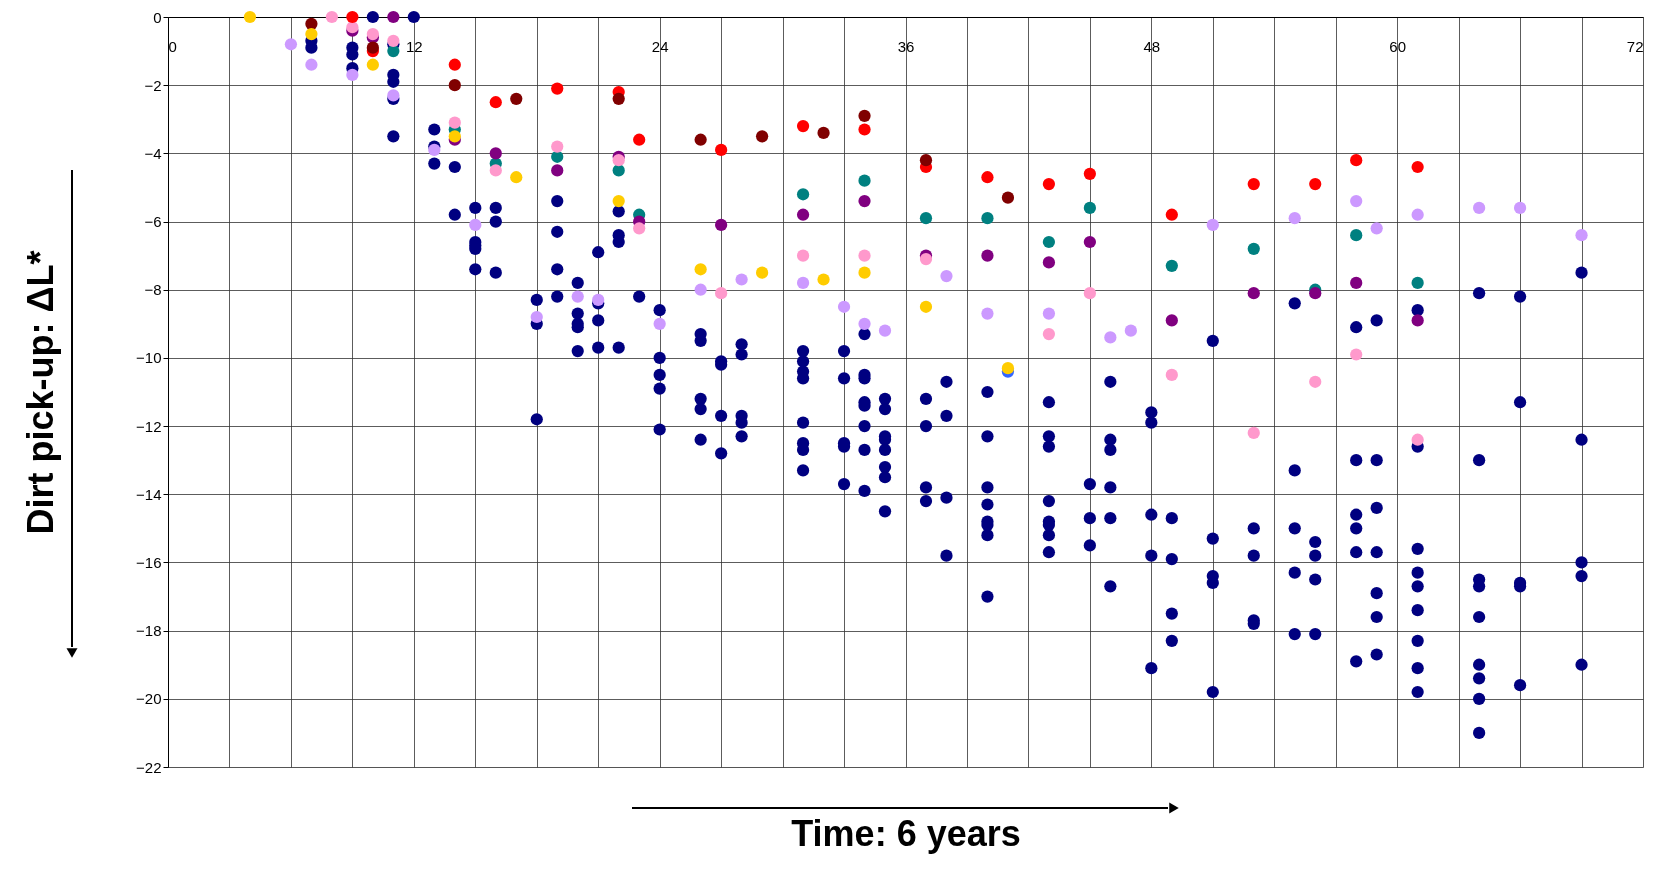 The height and width of the screenshot is (870, 1663). I want to click on y-tick-label: −18, so click(149, 631).